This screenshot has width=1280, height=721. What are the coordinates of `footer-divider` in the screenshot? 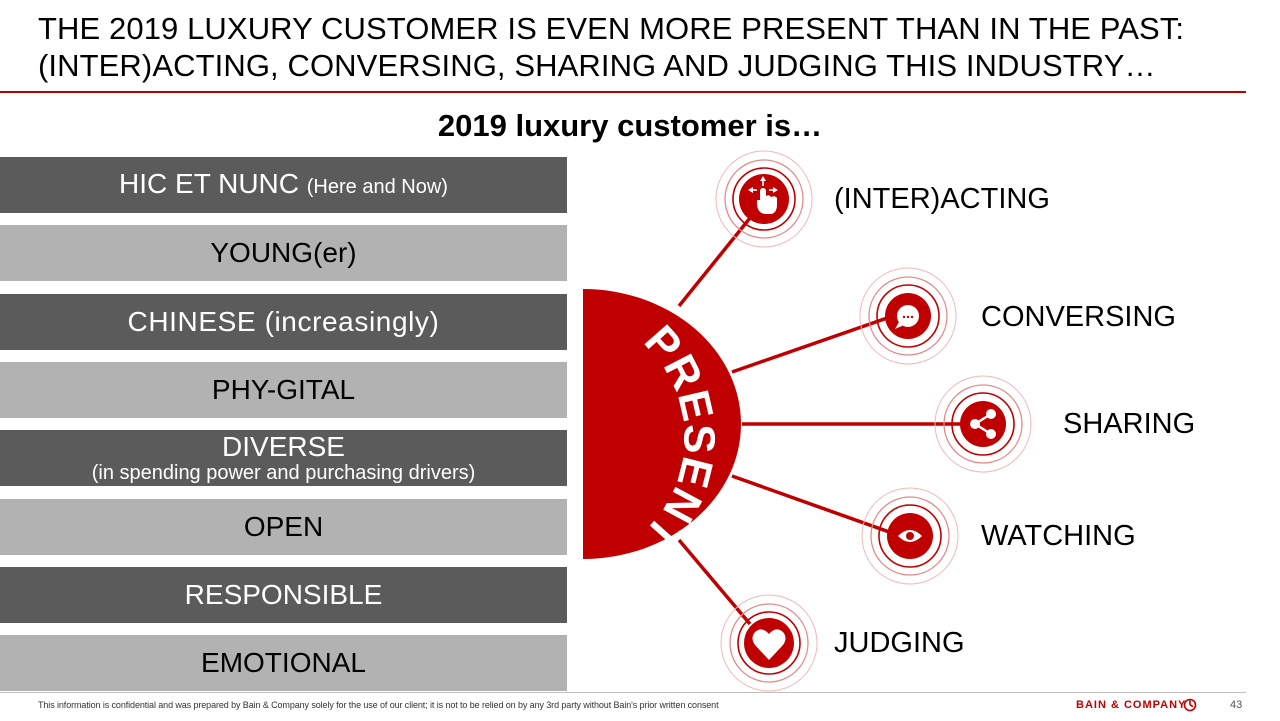 It's located at (623, 692).